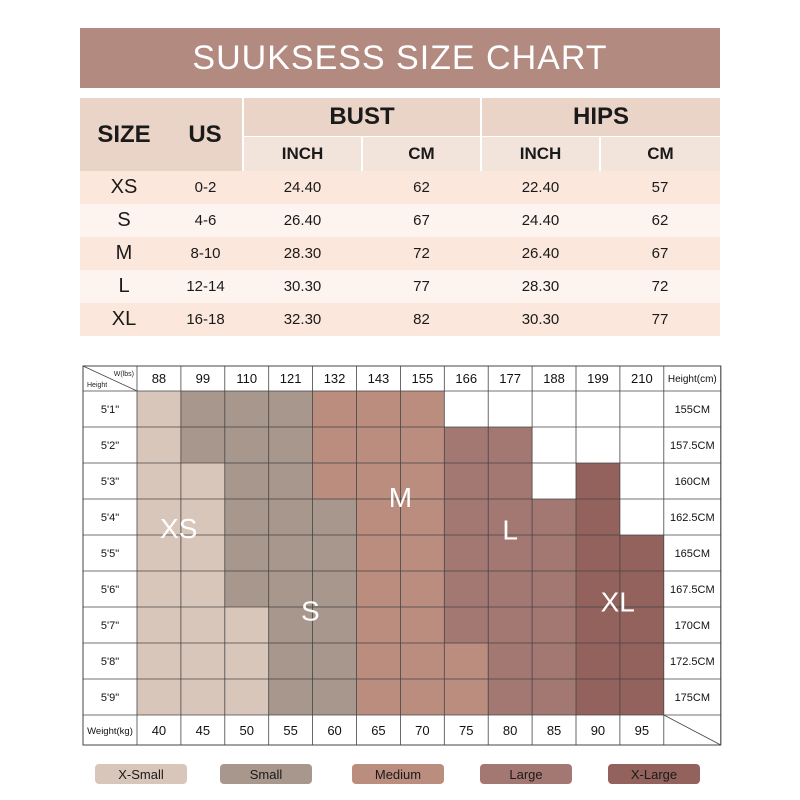 Image resolution: width=800 pixels, height=800 pixels. What do you see at coordinates (654, 774) in the screenshot?
I see `legend-item: X-Large` at bounding box center [654, 774].